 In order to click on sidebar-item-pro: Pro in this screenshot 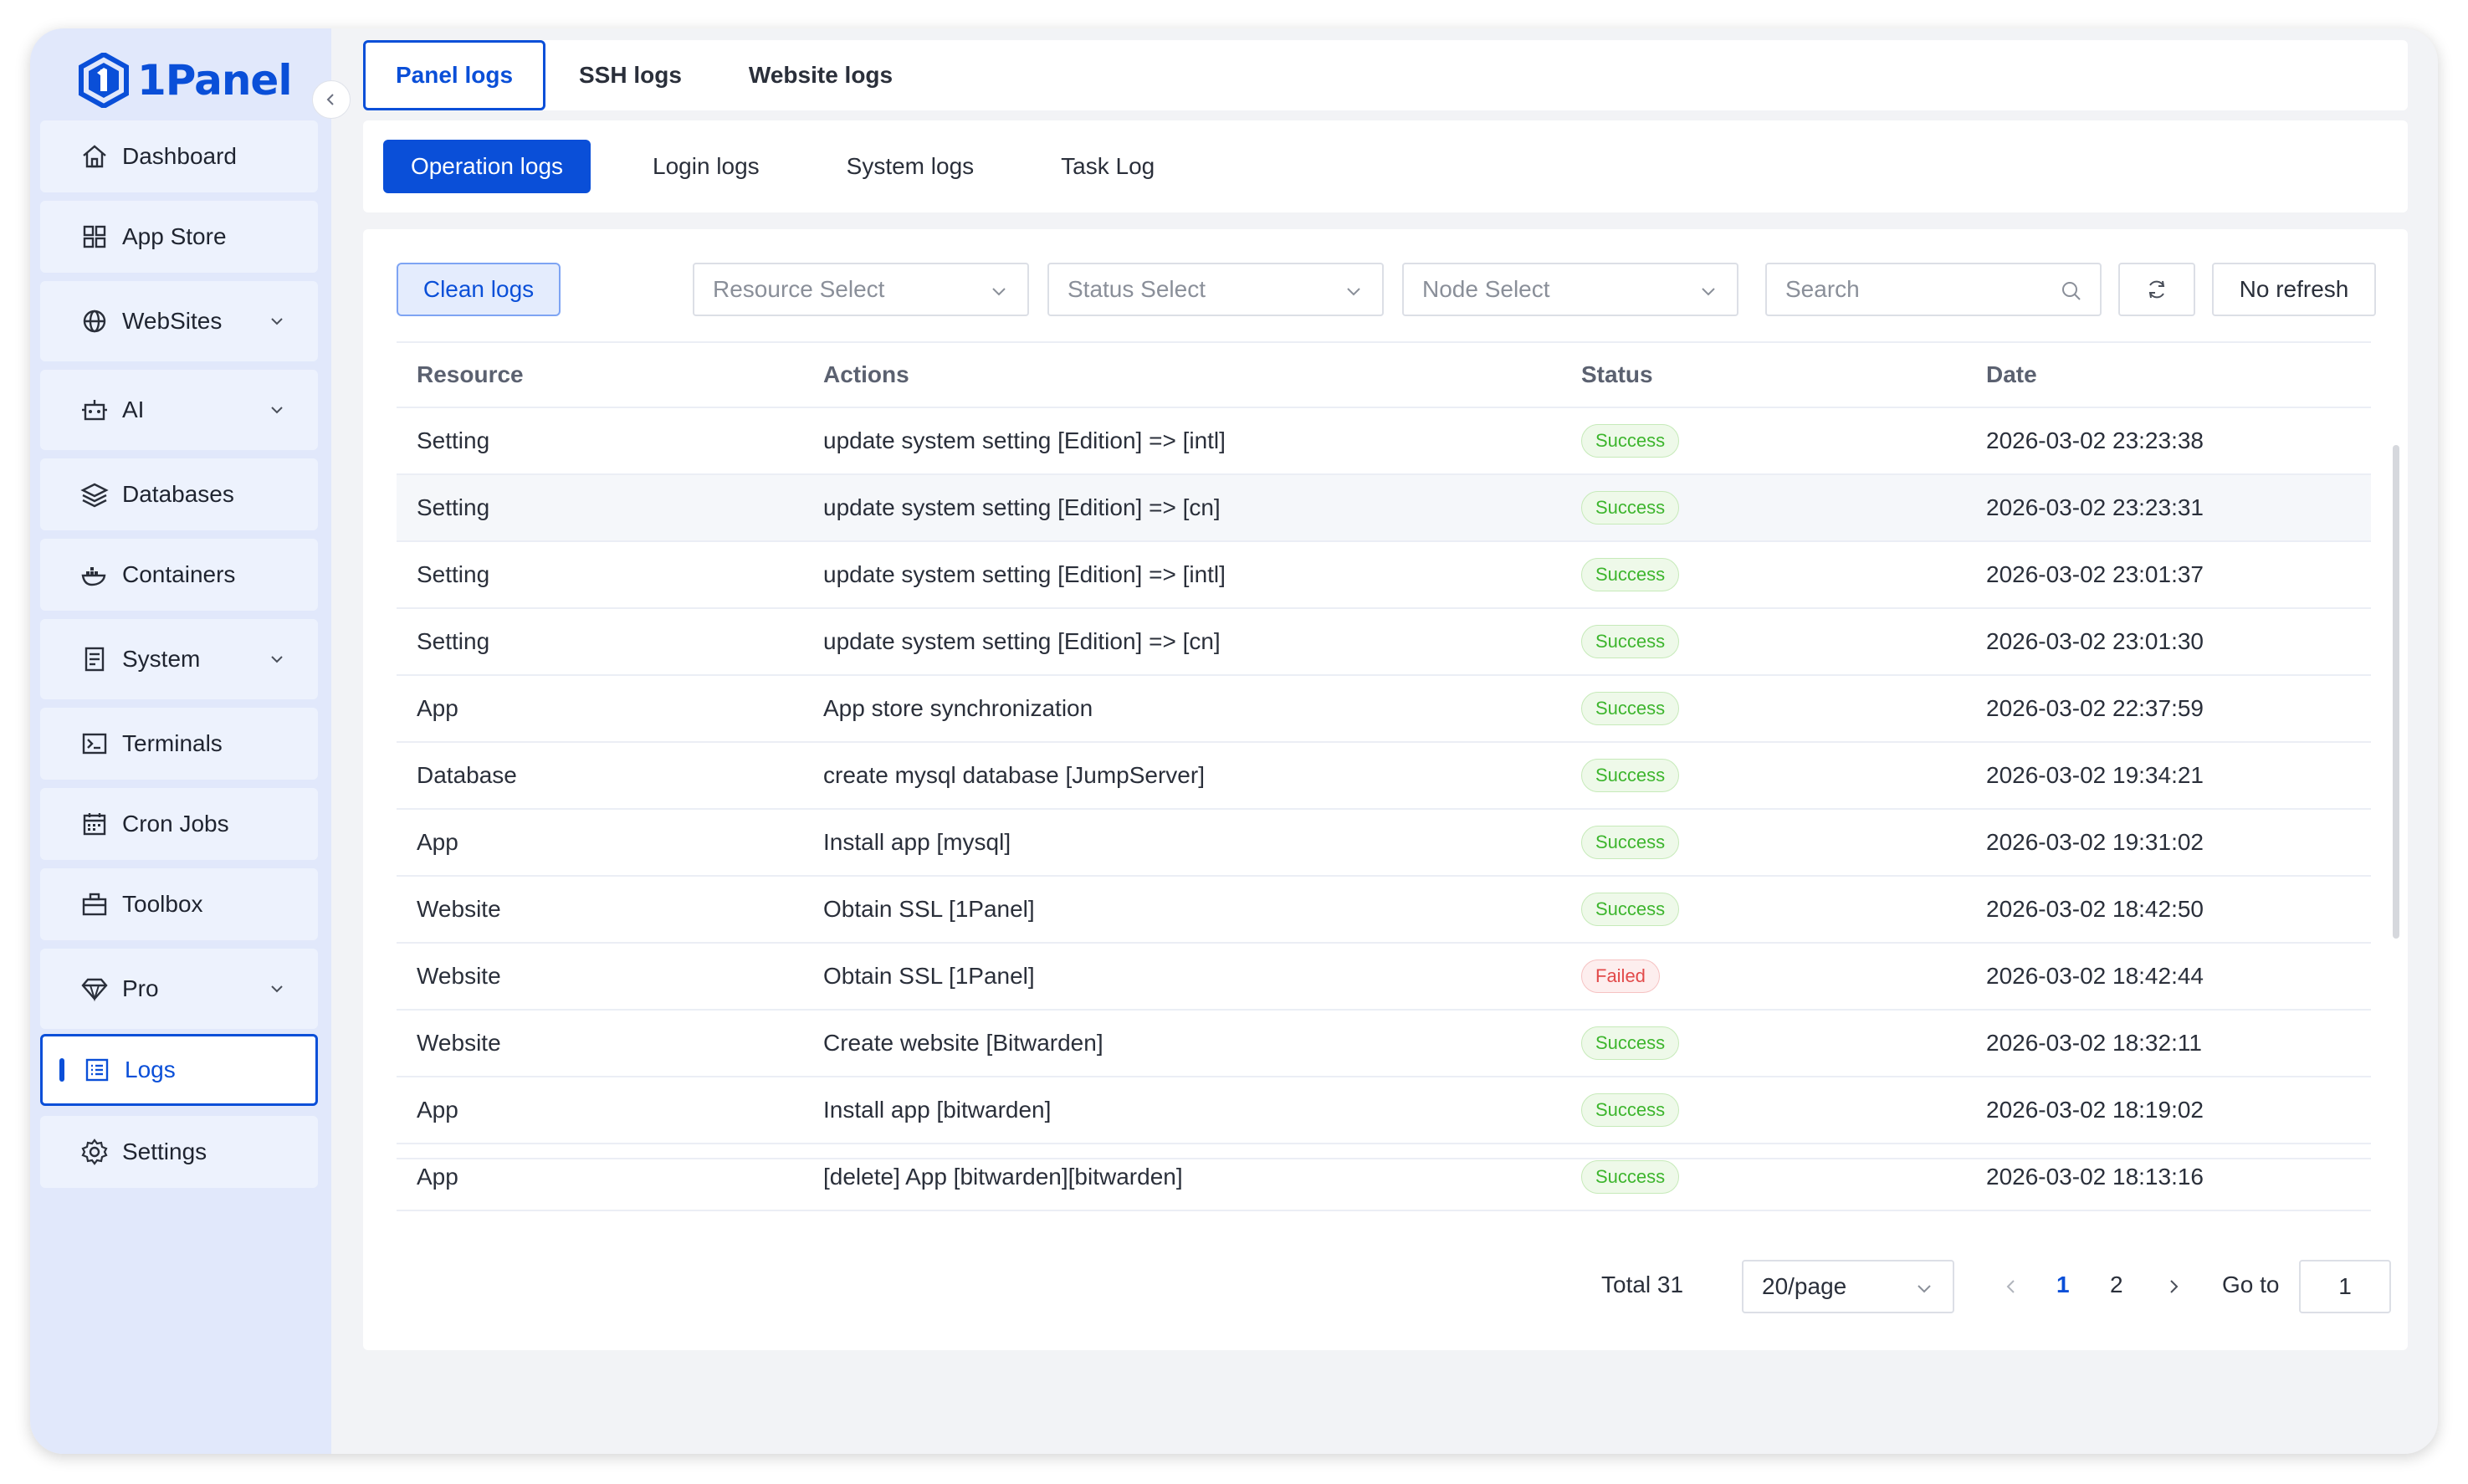, I will do `click(179, 989)`.